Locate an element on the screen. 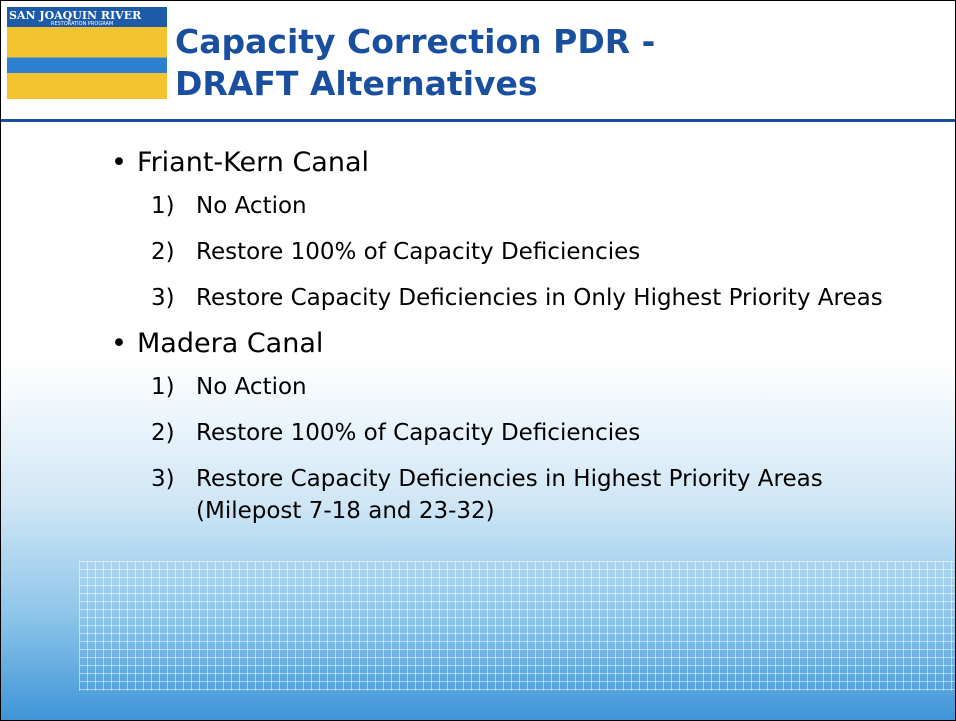 The height and width of the screenshot is (721, 956). logo: SAN JOAQUIN RIVER RESTORATION PROGRAM is located at coordinates (87, 53).